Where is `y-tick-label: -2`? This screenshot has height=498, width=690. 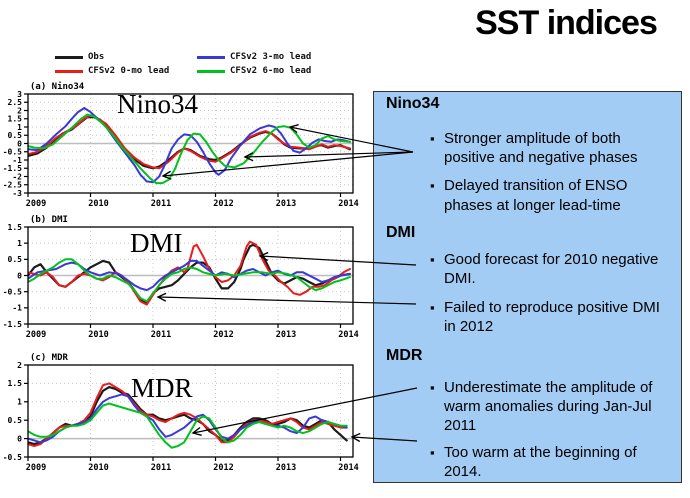 y-tick-label: -2 is located at coordinates (17, 176).